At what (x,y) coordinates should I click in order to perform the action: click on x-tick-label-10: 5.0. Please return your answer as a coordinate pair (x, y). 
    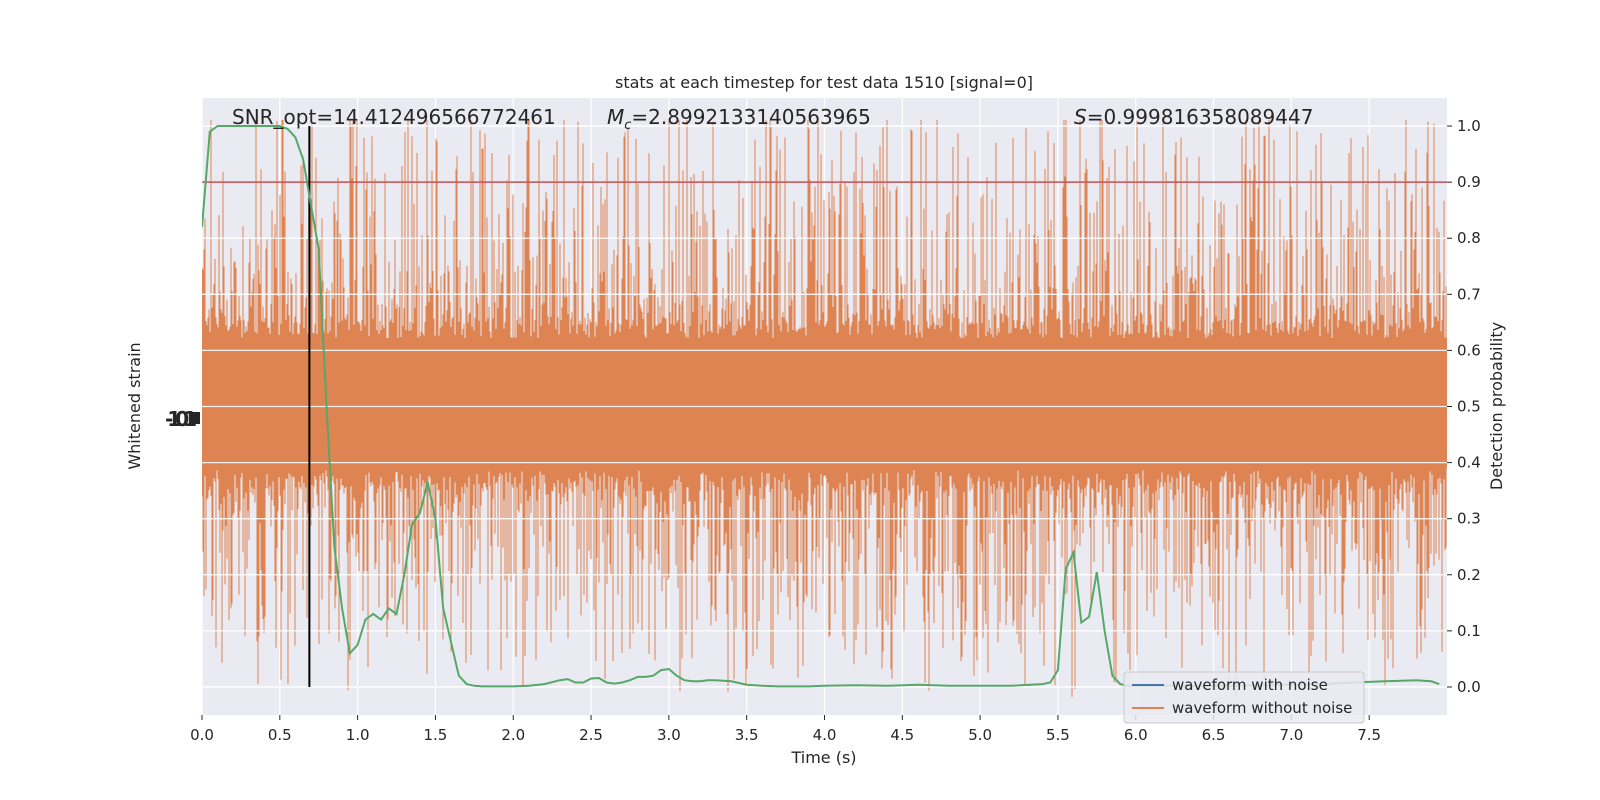
    Looking at the image, I should click on (980, 735).